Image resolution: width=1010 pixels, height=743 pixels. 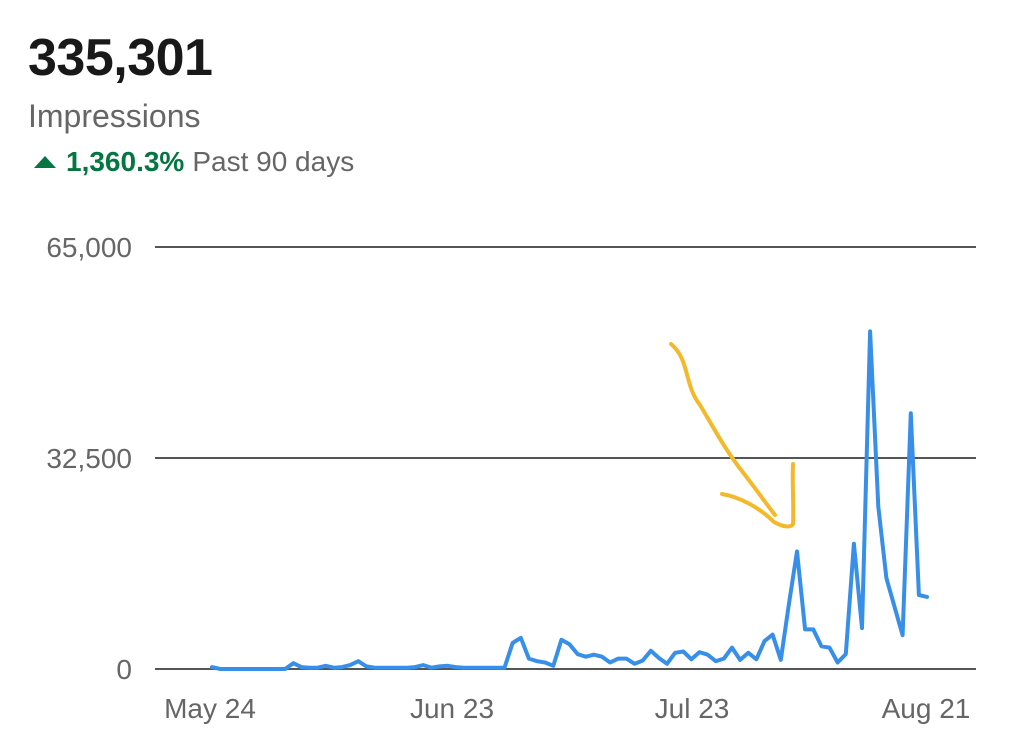 What do you see at coordinates (191, 162) in the screenshot?
I see `change-row: 1,360.3% Past 90 days` at bounding box center [191, 162].